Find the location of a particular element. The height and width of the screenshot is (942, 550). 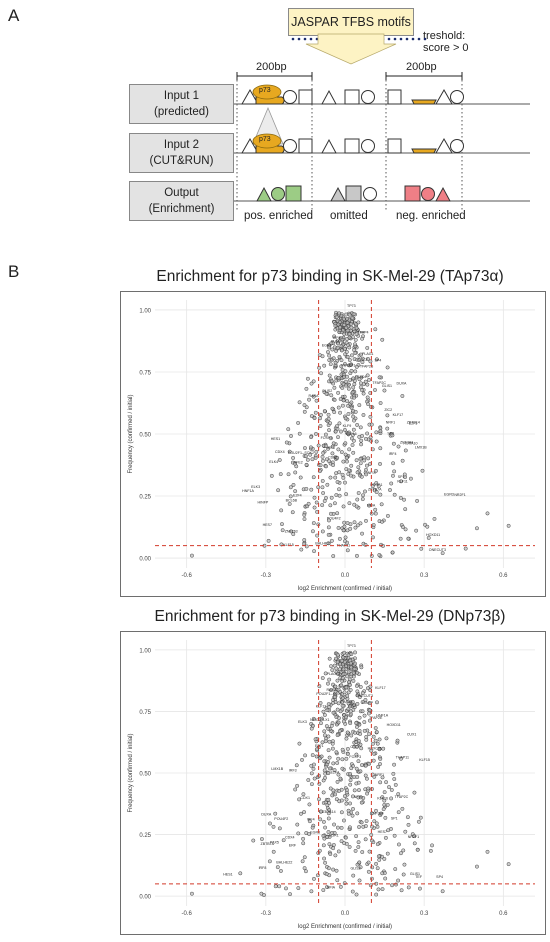

panel-a-letter: A is located at coordinates (14, 15).